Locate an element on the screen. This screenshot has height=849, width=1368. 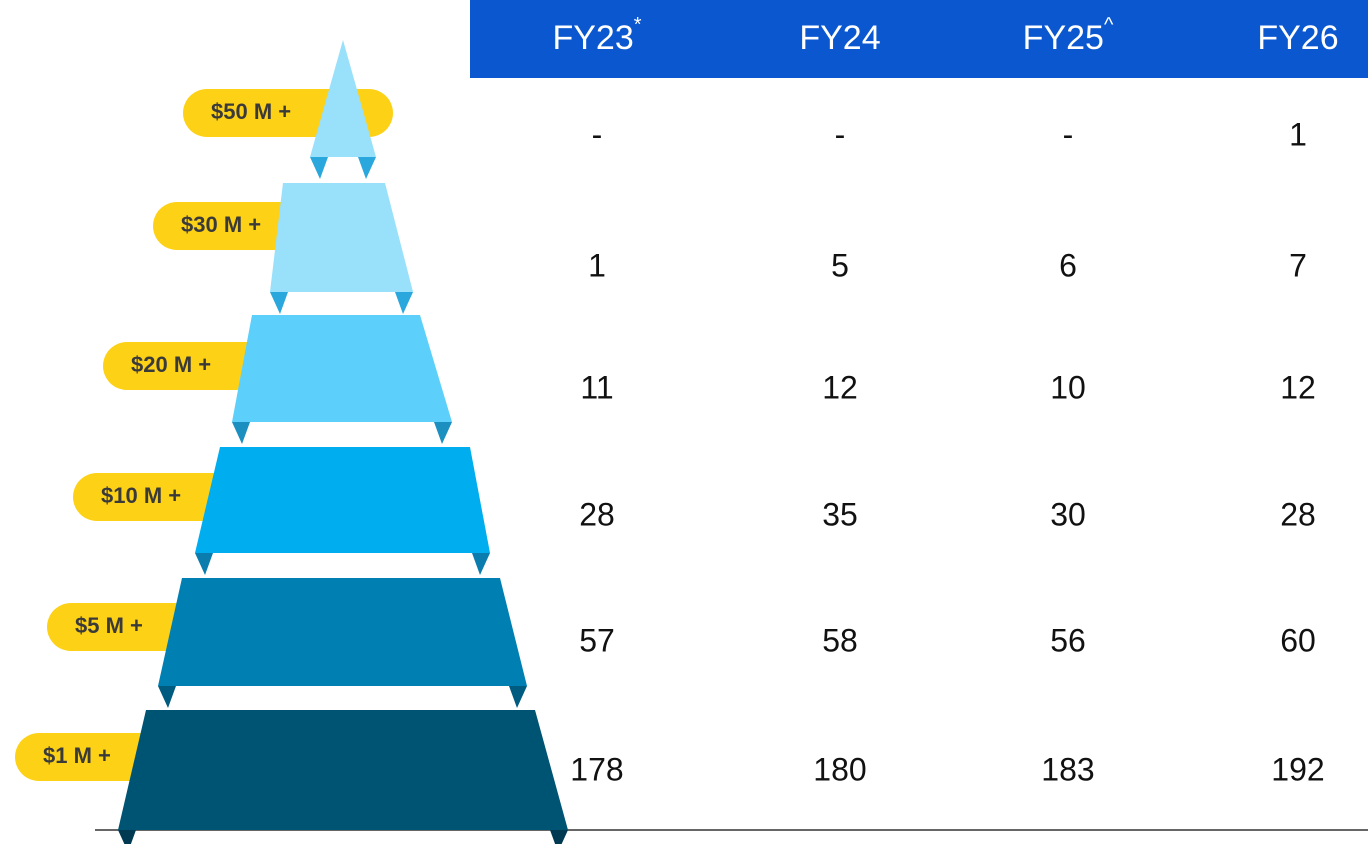
tier-label: $30 M + is located at coordinates (221, 224).